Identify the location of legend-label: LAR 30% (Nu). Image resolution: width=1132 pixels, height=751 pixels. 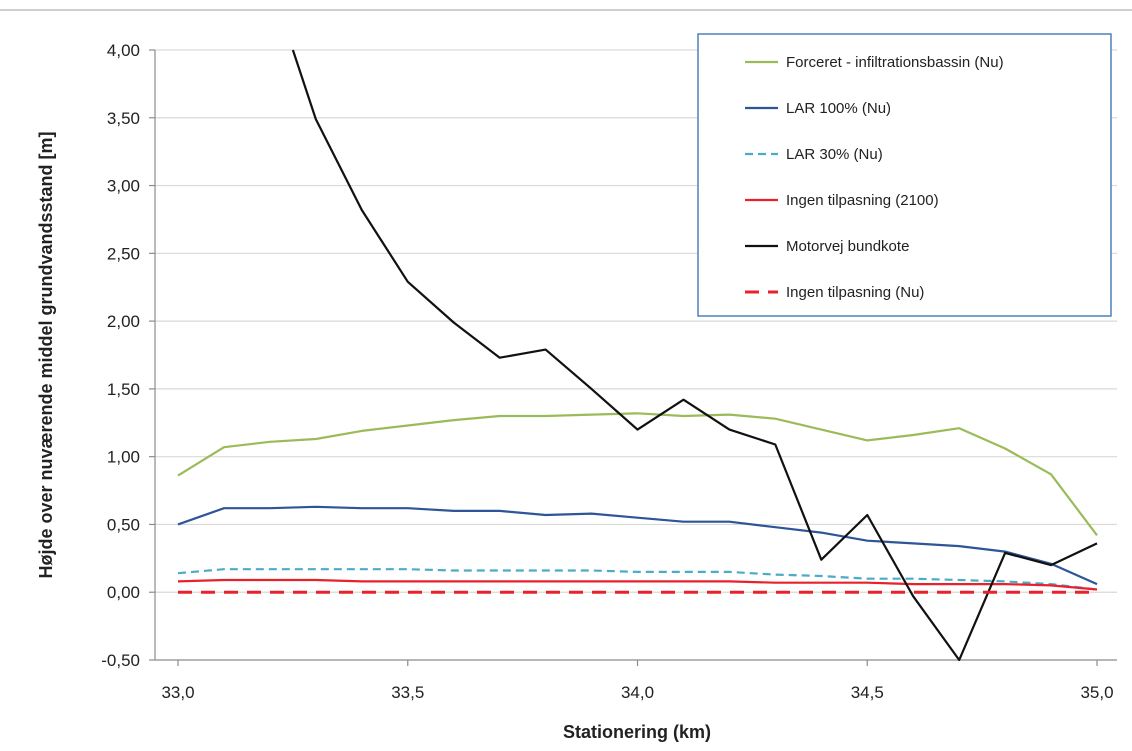
(834, 154).